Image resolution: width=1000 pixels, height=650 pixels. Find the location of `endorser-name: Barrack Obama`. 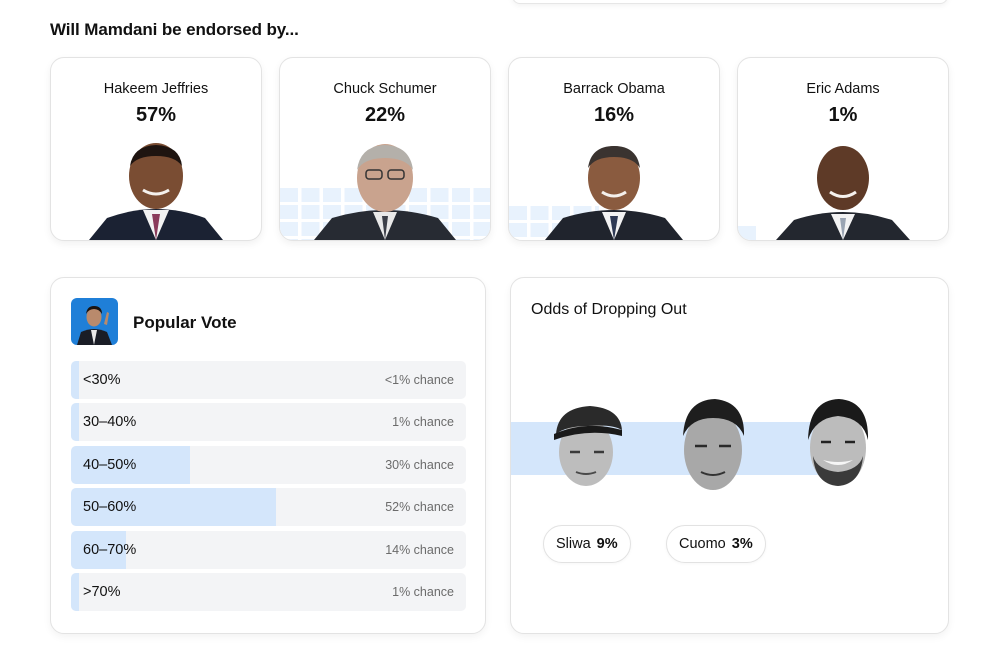

endorser-name: Barrack Obama is located at coordinates (614, 89).